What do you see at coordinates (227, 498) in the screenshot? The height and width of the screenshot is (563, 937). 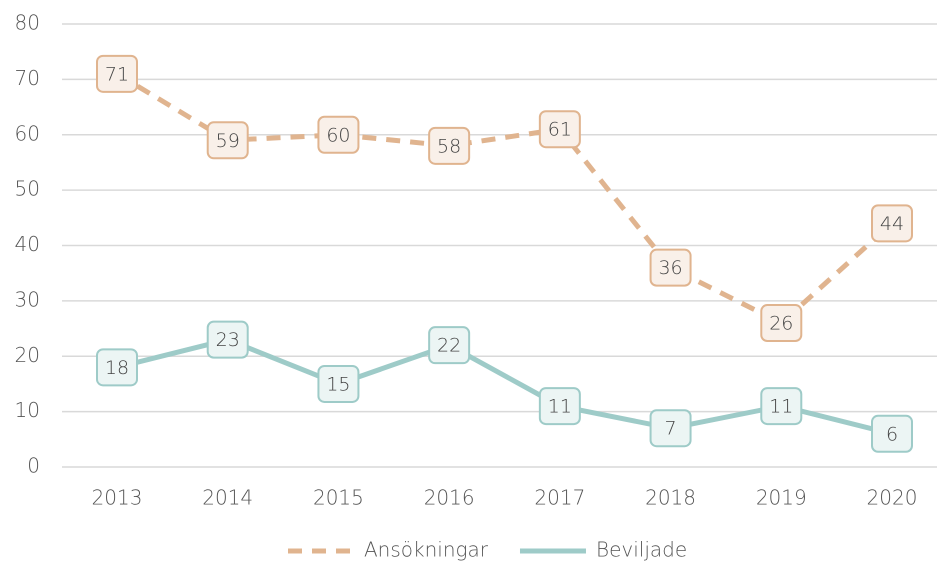 I see `x-tick-label: 2014` at bounding box center [227, 498].